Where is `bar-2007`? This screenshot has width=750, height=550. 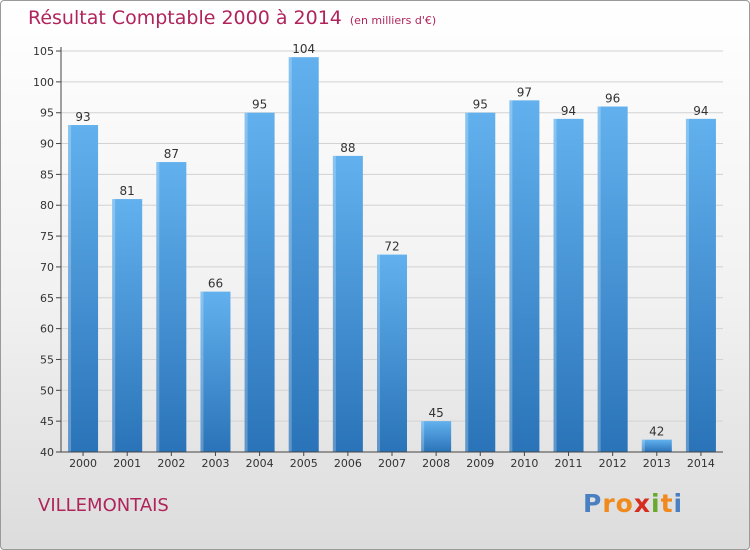 bar-2007 is located at coordinates (392, 353).